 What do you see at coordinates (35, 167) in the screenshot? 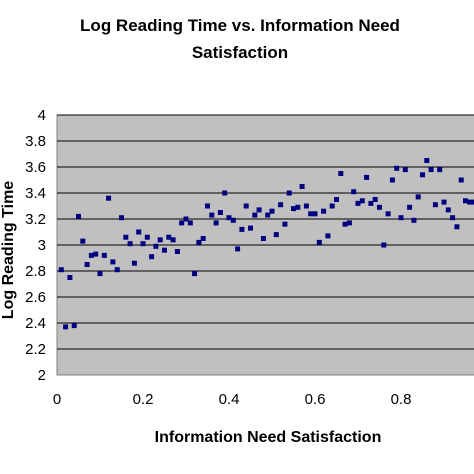
I see `y-tick-label: 3.6` at bounding box center [35, 167].